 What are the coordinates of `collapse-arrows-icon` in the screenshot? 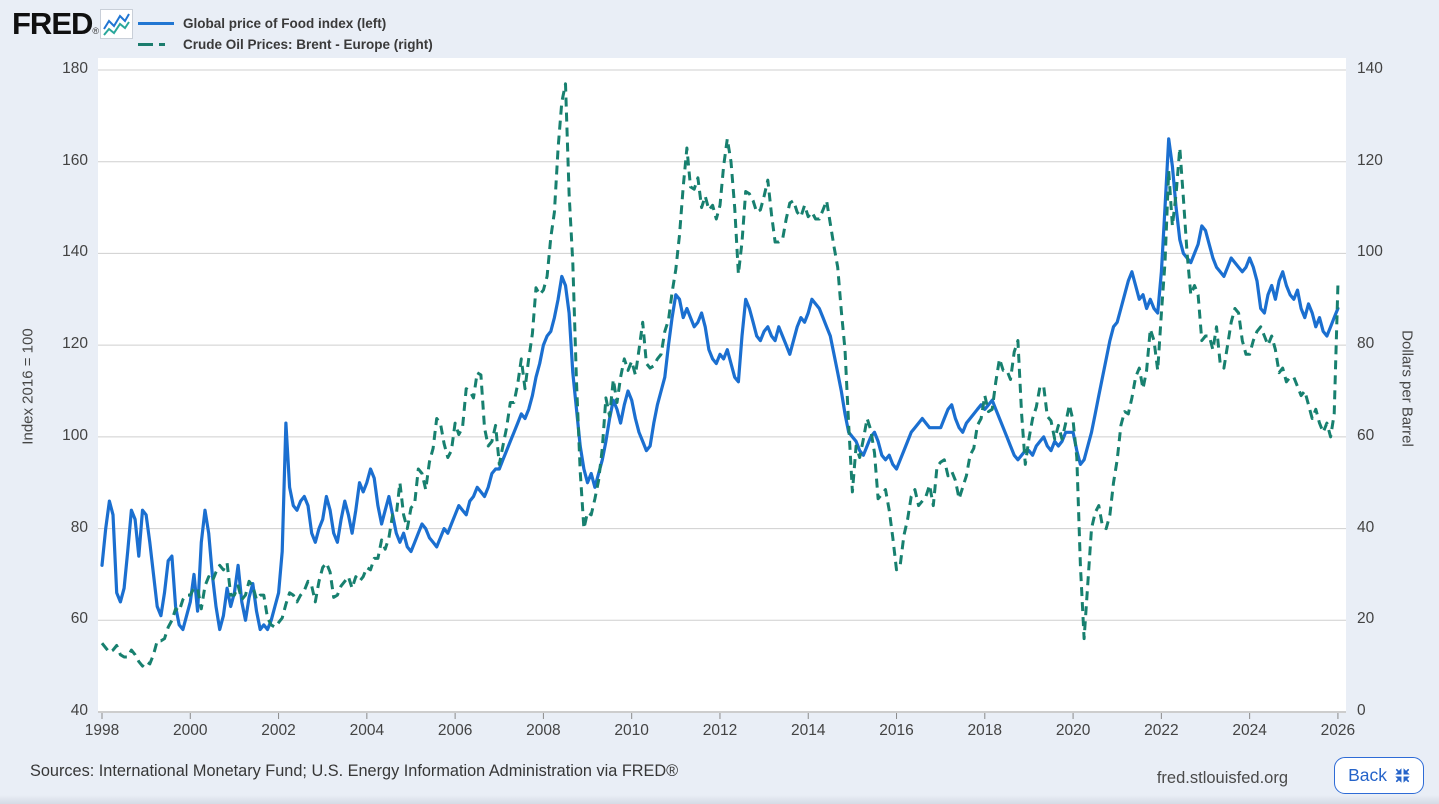 It's located at (1402, 775).